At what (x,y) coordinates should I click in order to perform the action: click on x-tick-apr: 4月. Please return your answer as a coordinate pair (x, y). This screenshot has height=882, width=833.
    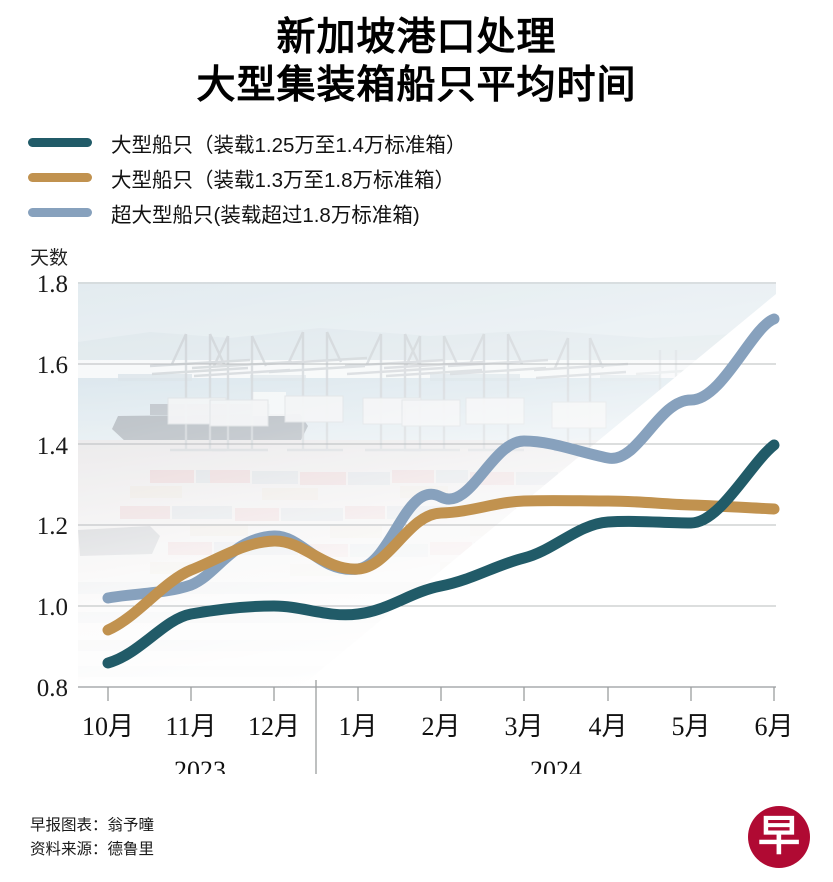
    Looking at the image, I should click on (607, 726).